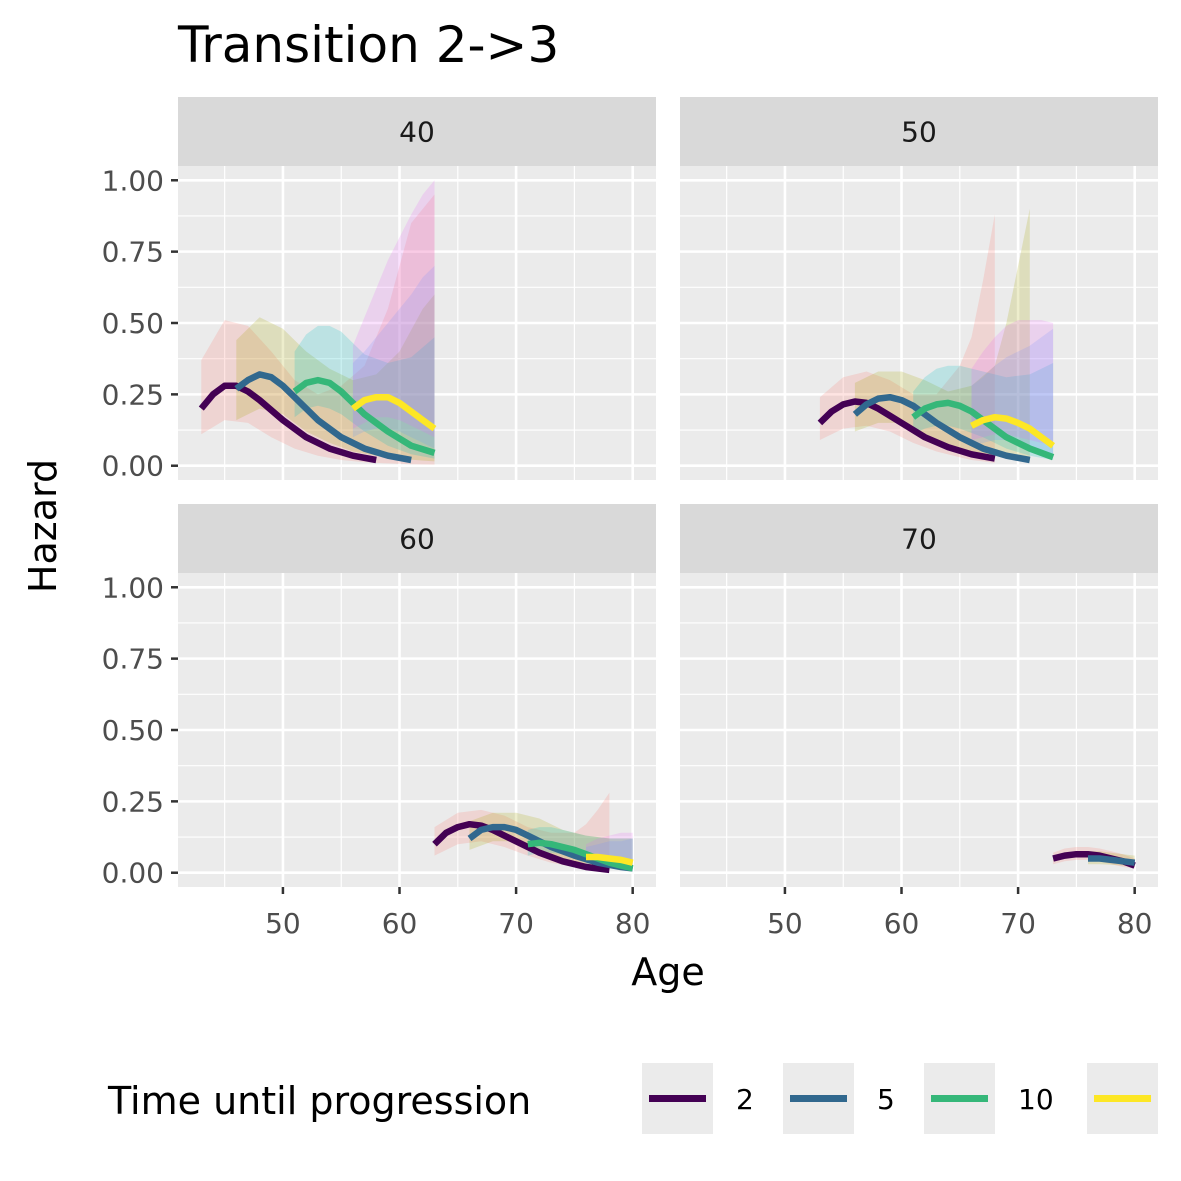 This screenshot has height=1181, width=1181. What do you see at coordinates (43, 526) in the screenshot?
I see `y-axis-title: Hazard` at bounding box center [43, 526].